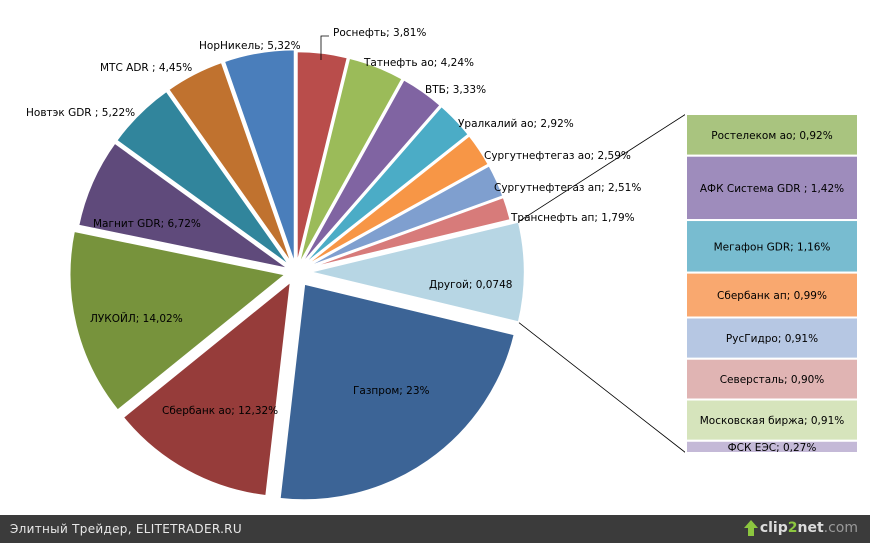  I want to click on slice-label-2: ВТБ; 3,33%, so click(455, 90).